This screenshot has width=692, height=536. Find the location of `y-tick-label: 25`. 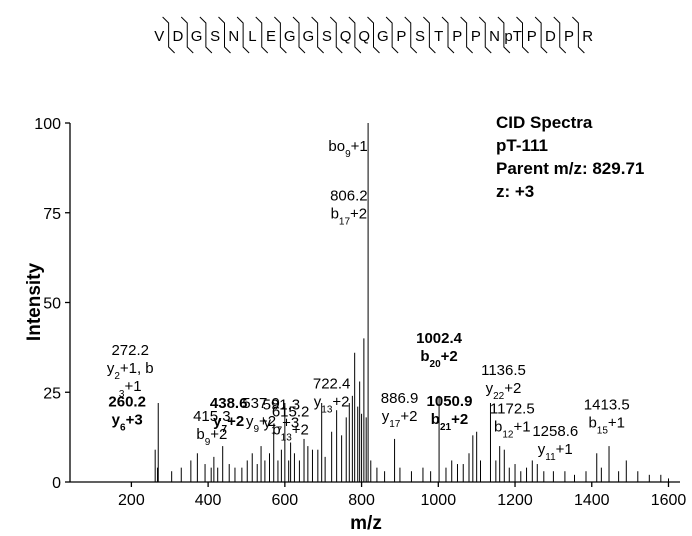

y-tick-label: 25 is located at coordinates (52, 393).